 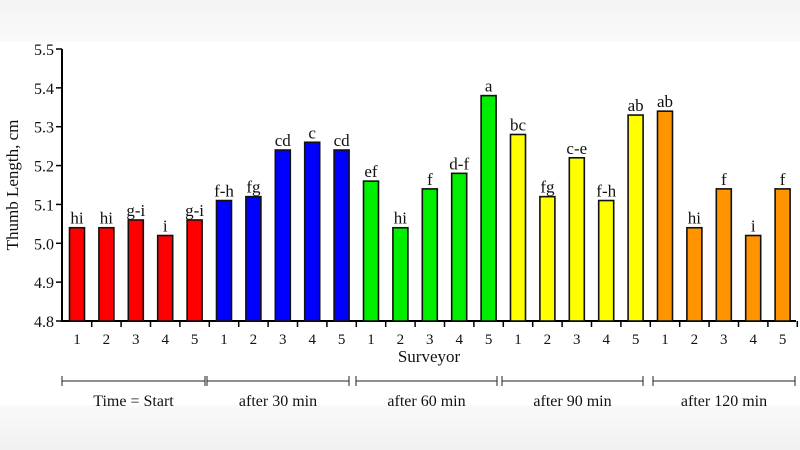 What do you see at coordinates (371, 171) in the screenshot?
I see `bar-significance-label: ef` at bounding box center [371, 171].